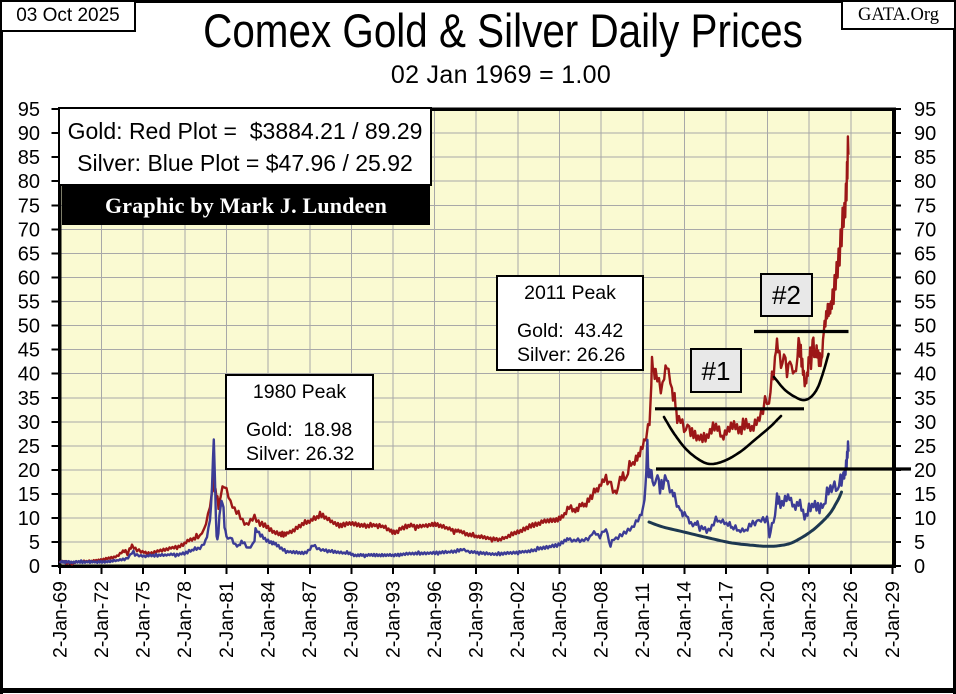 The width and height of the screenshot is (956, 694). Describe the element at coordinates (310, 619) in the screenshot. I see `svg-text: 2-Jan-87` at that location.